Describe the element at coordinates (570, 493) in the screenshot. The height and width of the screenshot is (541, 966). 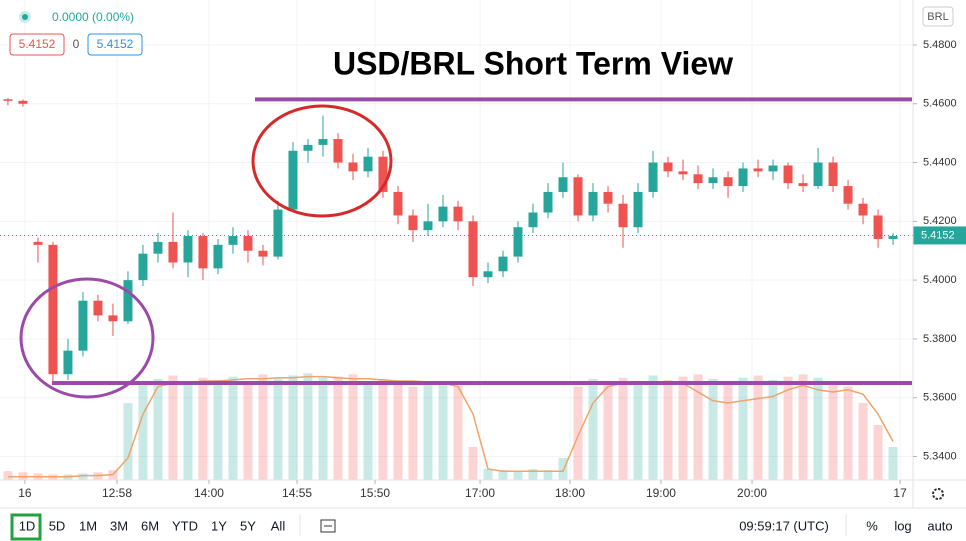
I see `x-tick-label: 18:00` at that location.